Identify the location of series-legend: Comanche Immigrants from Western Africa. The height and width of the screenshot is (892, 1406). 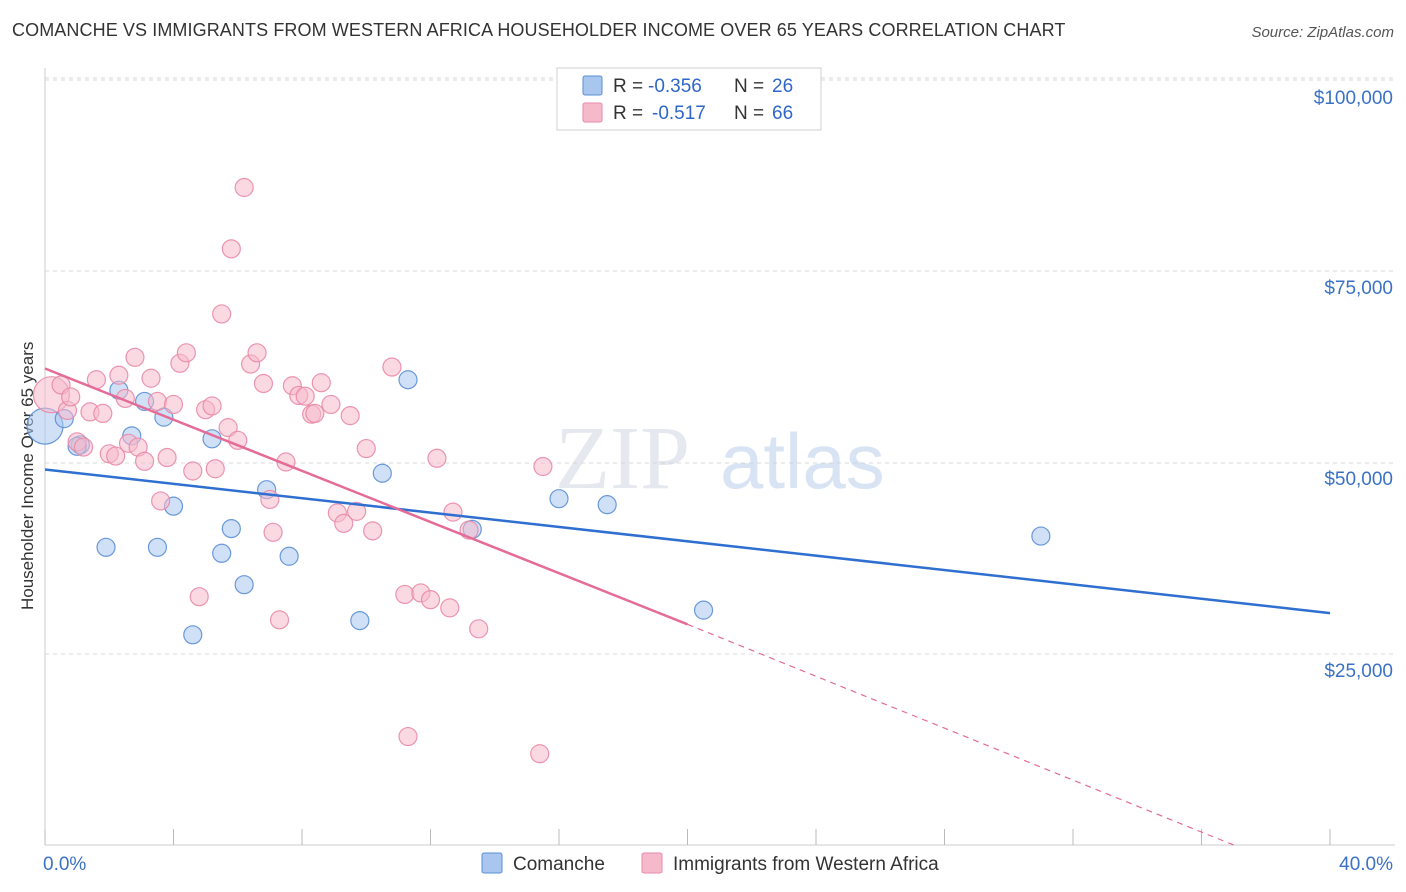
(710, 863).